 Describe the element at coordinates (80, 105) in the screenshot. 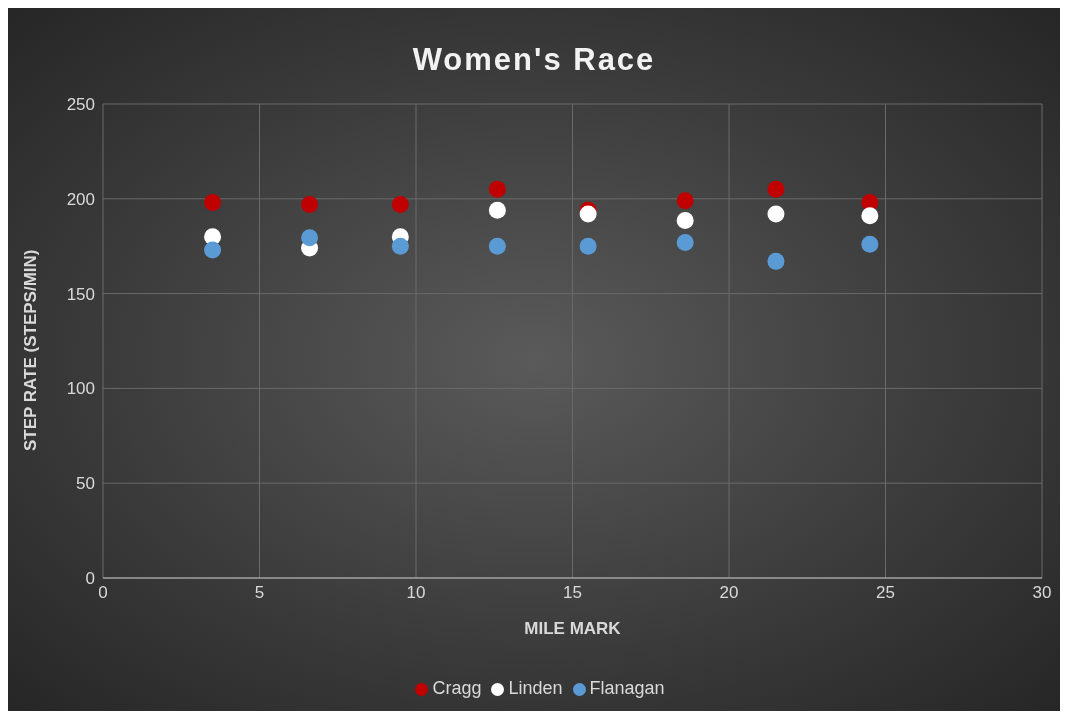

I see `y-tick-label: 250` at that location.